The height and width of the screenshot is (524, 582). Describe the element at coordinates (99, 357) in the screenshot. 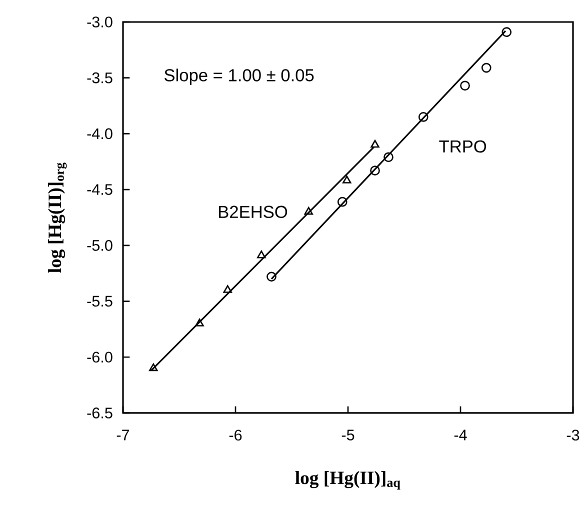

I see `y-tick-label: -6.0` at that location.